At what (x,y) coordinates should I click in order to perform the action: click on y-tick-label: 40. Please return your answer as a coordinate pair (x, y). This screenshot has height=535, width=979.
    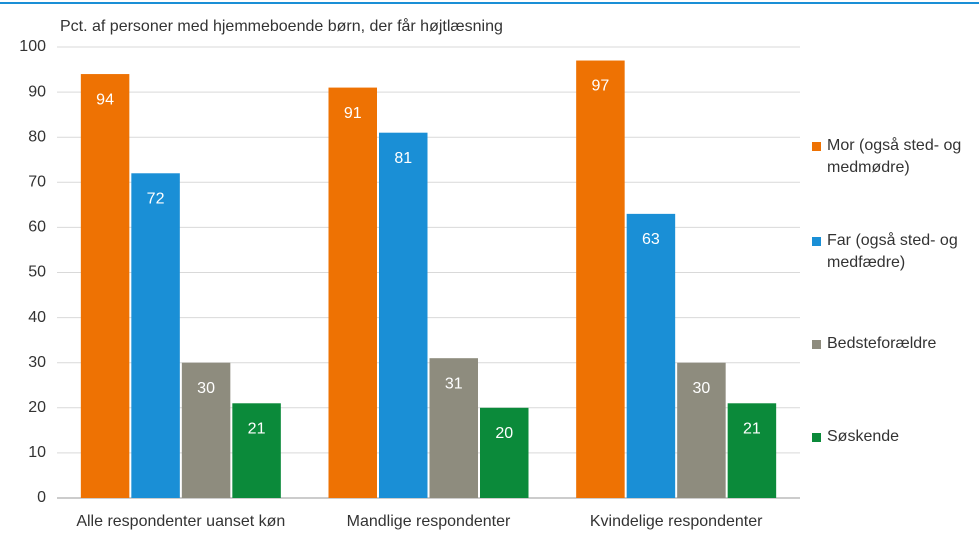
    Looking at the image, I should click on (37, 317).